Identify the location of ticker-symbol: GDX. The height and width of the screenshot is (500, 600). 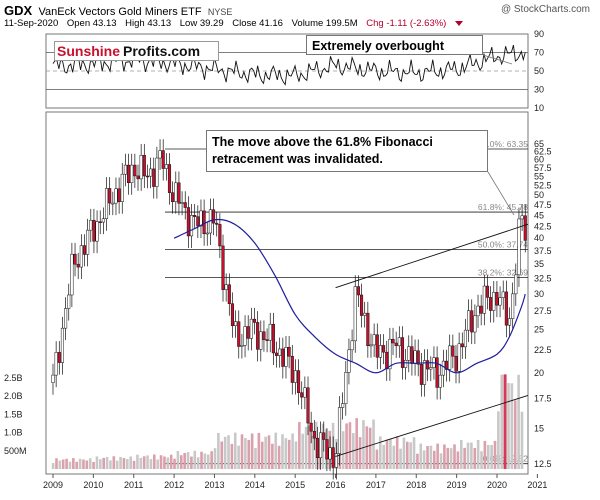
(18, 10).